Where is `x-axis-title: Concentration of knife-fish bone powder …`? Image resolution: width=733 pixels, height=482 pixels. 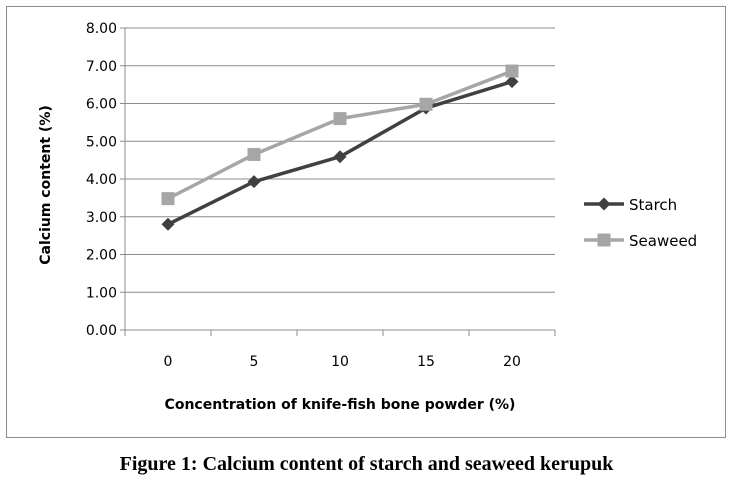
x-axis-title: Concentration of knife-fish bone powder … is located at coordinates (340, 405).